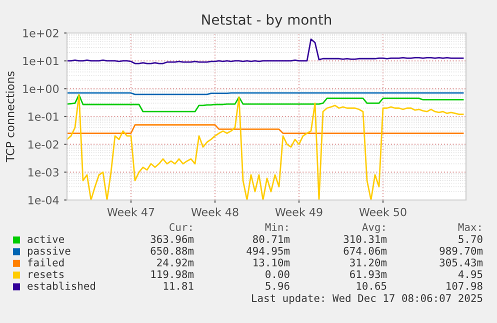  Describe the element at coordinates (10, 116) in the screenshot. I see `y-axis-title: TCP connections` at that location.